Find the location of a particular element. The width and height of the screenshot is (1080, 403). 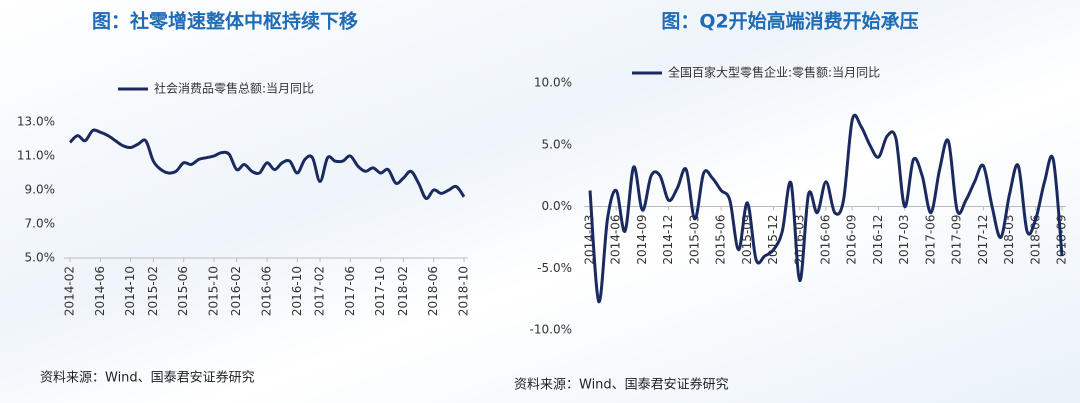

x-tick-label: 2016-02 is located at coordinates (236, 291).